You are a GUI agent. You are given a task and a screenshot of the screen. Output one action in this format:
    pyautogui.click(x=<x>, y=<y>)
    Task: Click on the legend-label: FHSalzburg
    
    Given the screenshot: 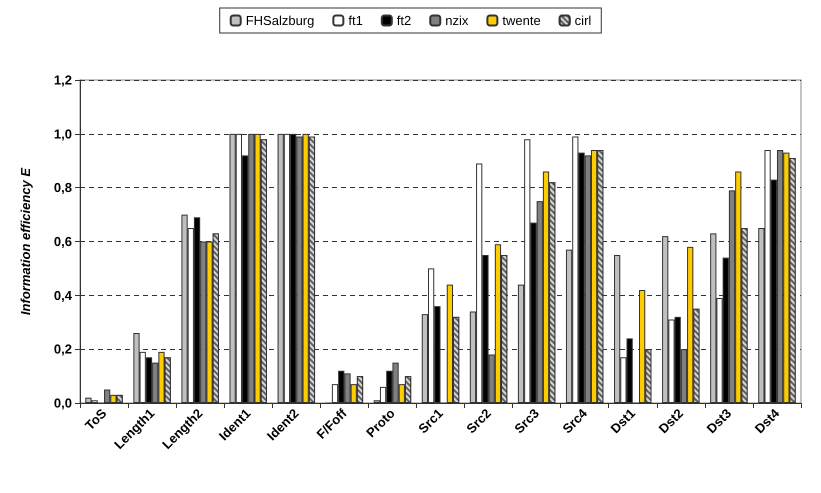 What is the action you would take?
    pyautogui.click(x=280, y=20)
    